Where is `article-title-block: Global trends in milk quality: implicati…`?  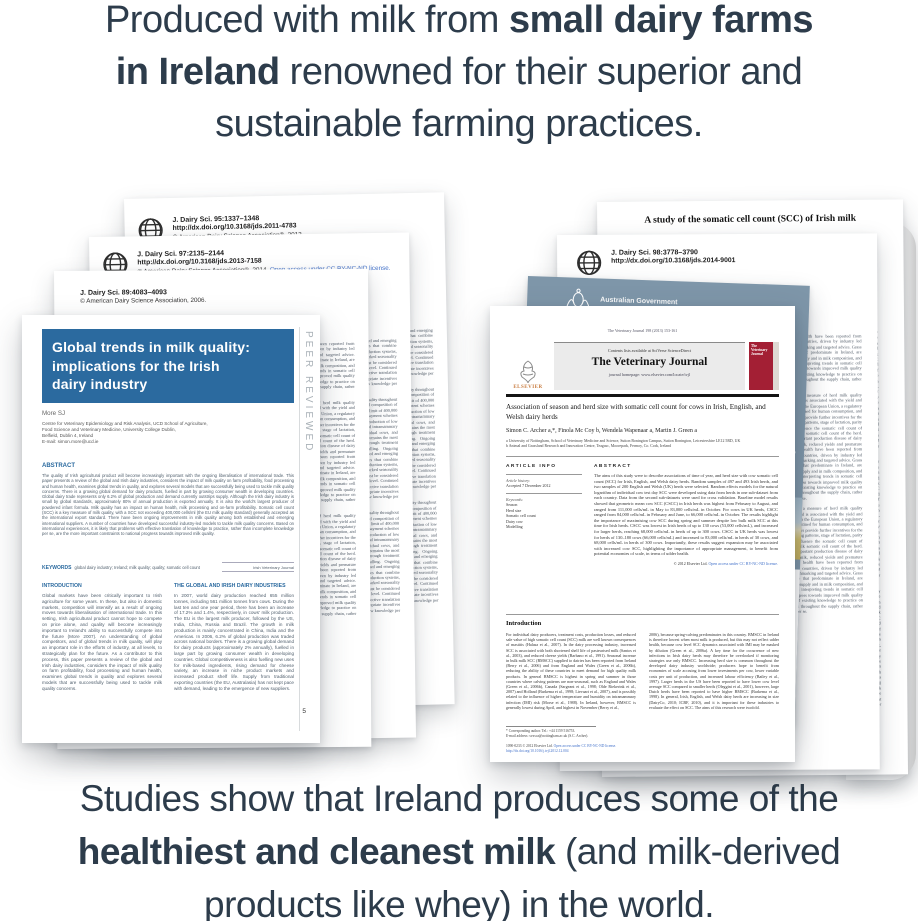 article-title-block: Global trends in milk quality: implicati… is located at coordinates (168, 366).